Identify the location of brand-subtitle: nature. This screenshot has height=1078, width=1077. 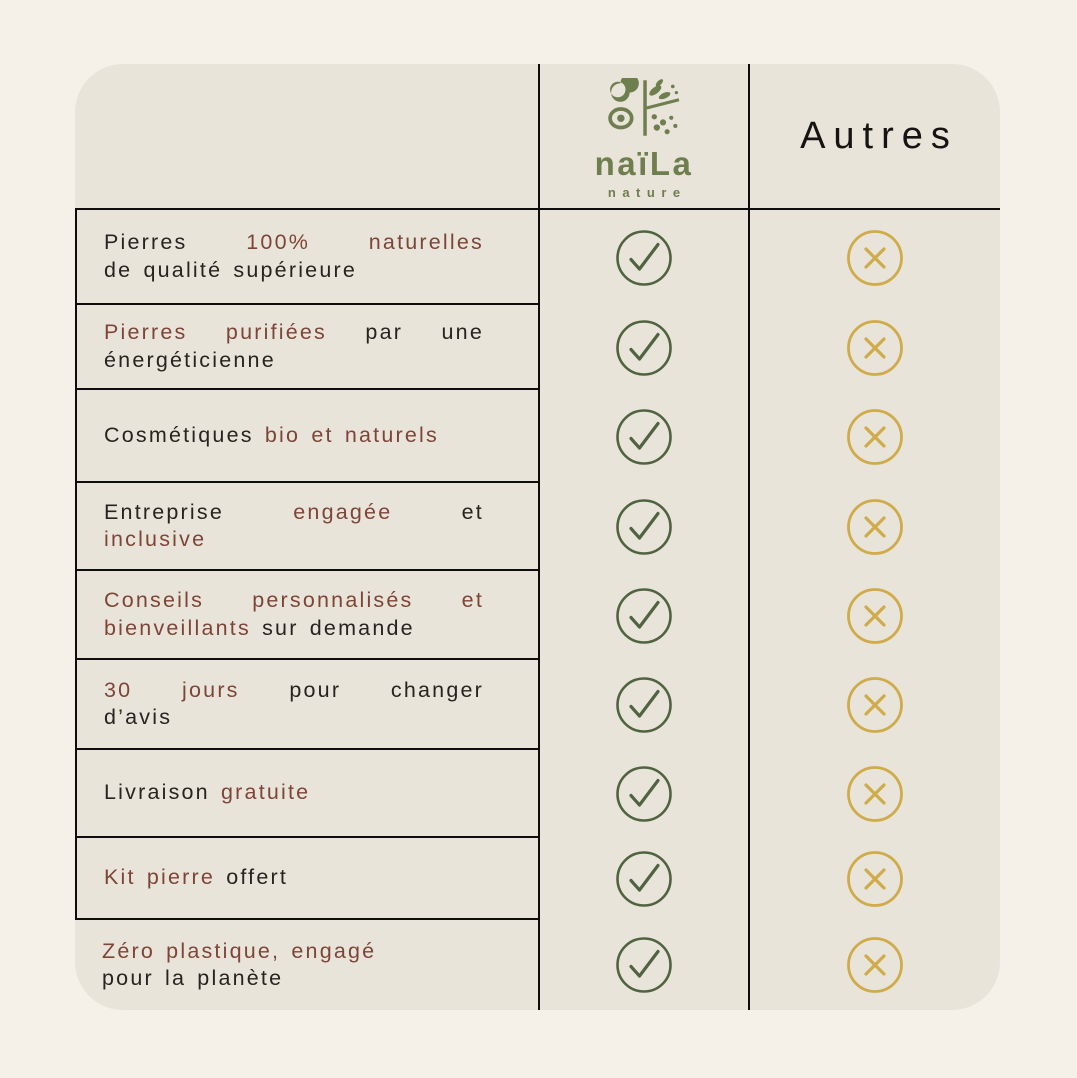
(647, 192).